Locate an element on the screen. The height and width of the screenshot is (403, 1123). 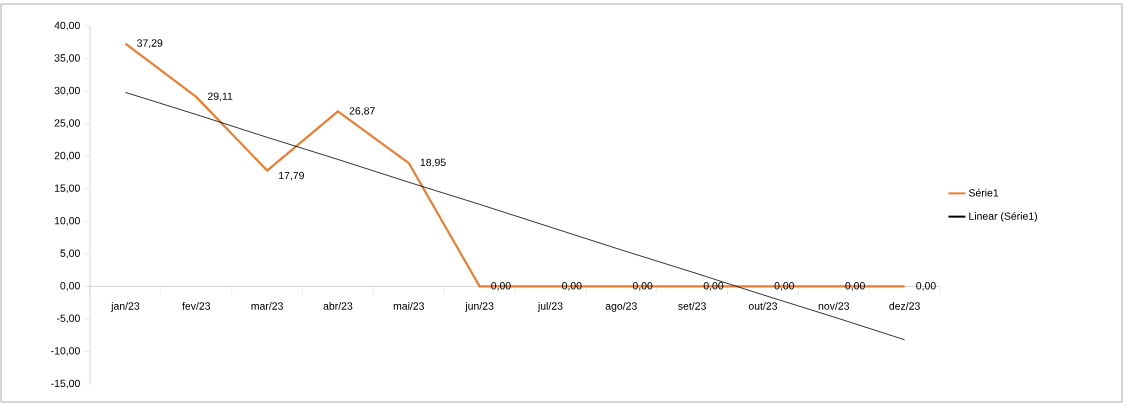
x-tick-label: mai/23 is located at coordinates (408, 306).